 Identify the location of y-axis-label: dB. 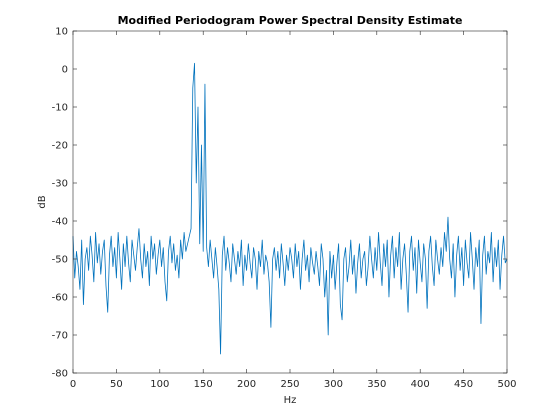
(42, 201).